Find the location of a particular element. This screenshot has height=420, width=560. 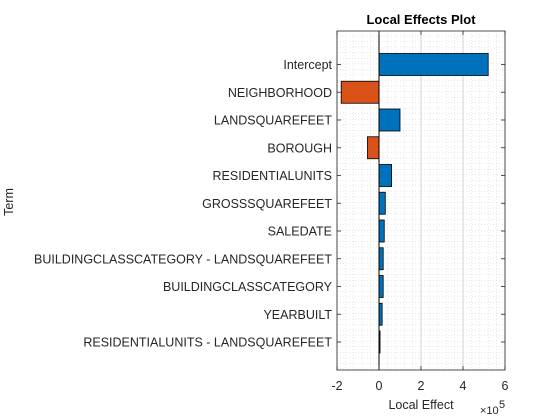

y-tick-label: RESIDENTIALUNITS - LANDSQUAREFEET is located at coordinates (207, 343).